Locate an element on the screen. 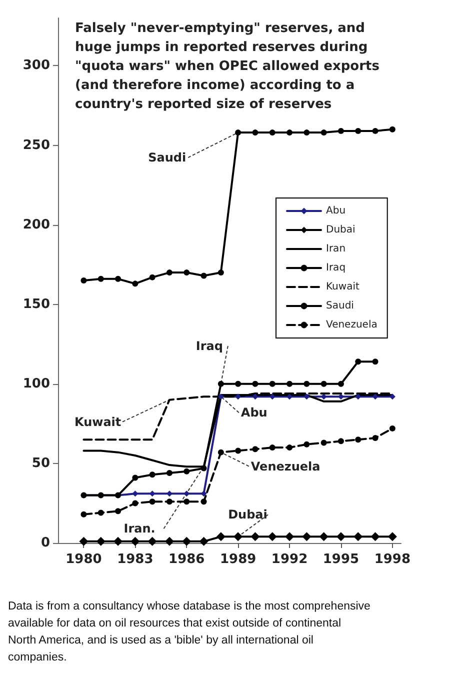  y-tick-label: 150 is located at coordinates (36, 304).